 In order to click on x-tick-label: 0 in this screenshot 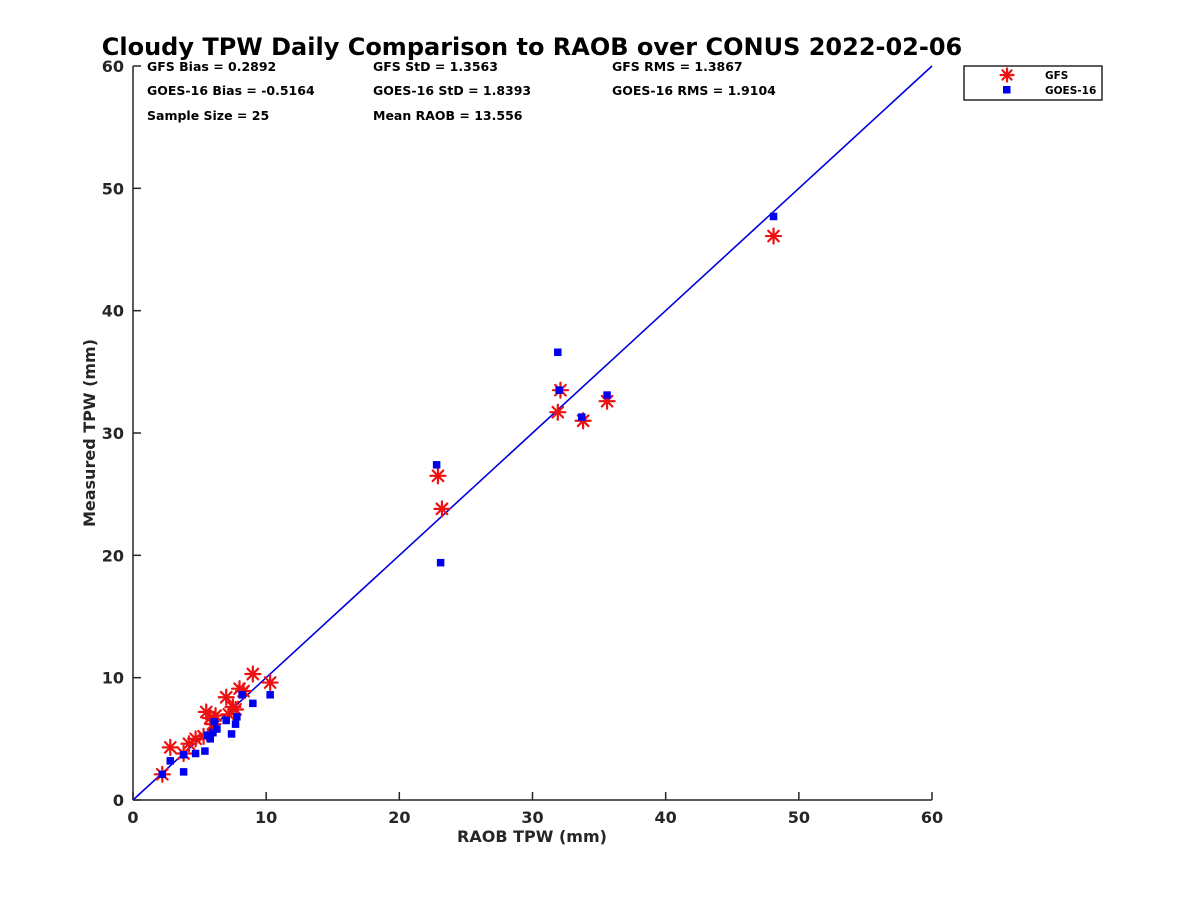, I will do `click(132, 817)`.